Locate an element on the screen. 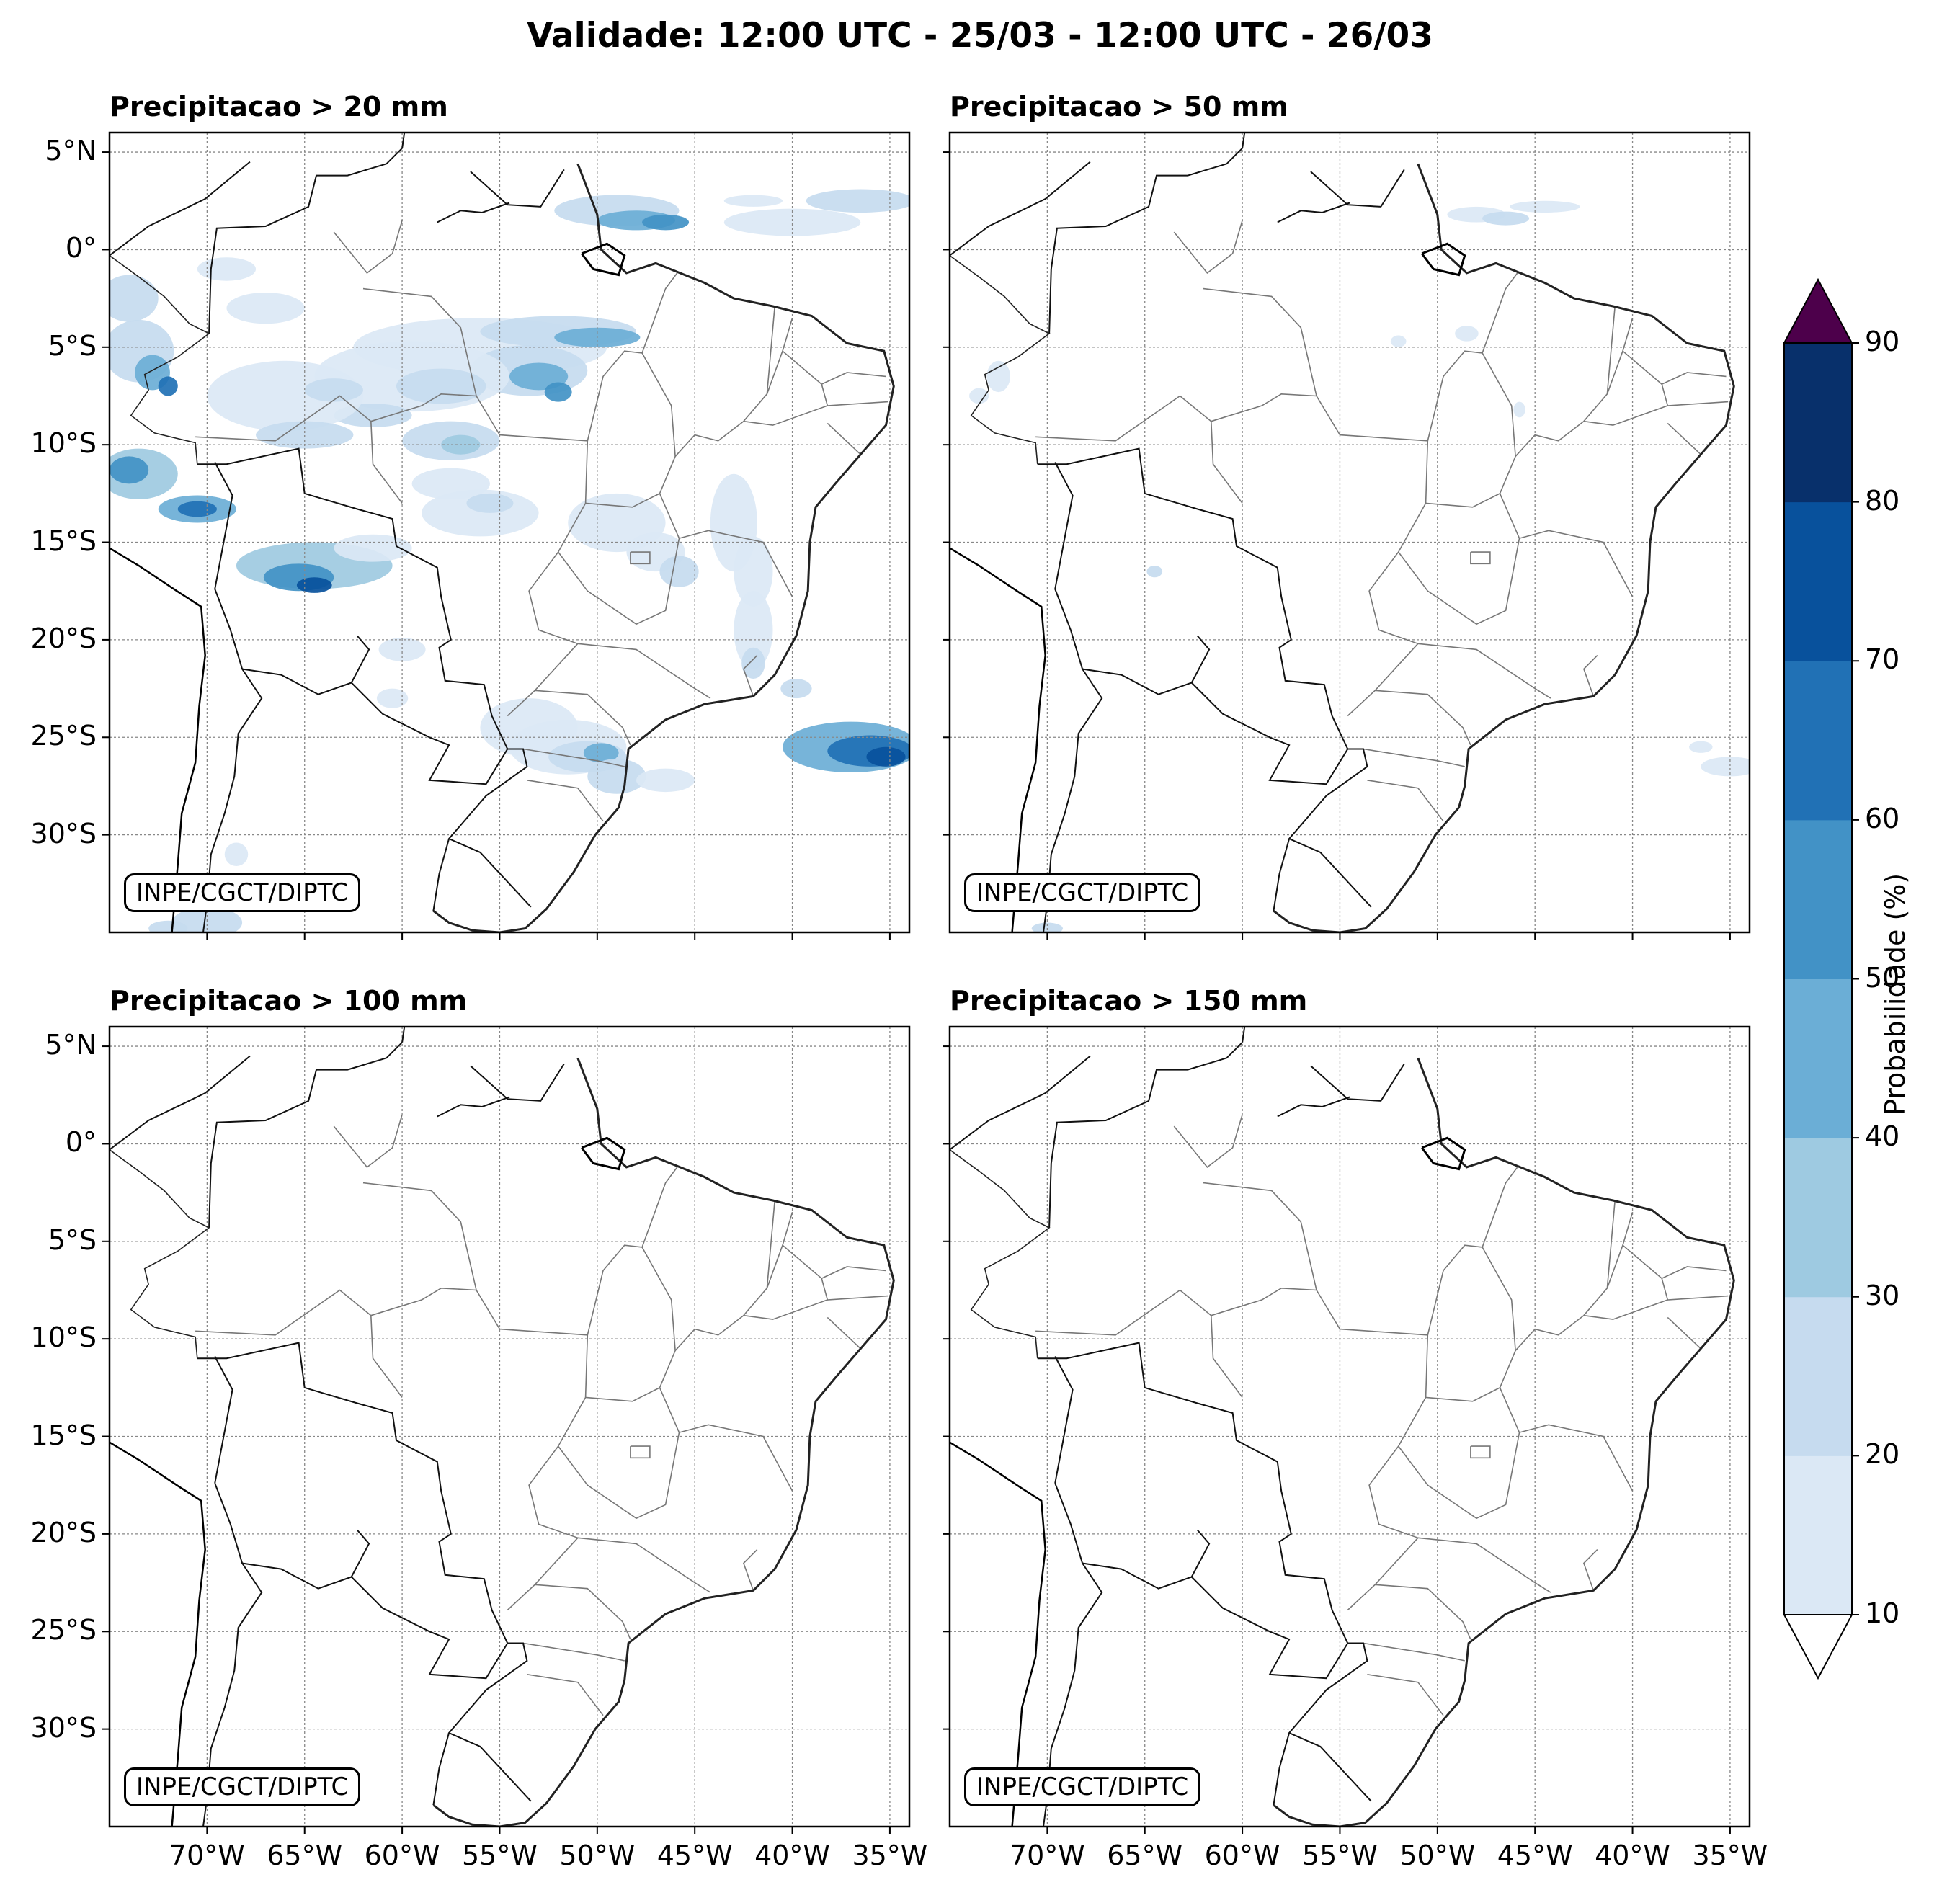  lon-tick-label: 70°W is located at coordinates (207, 1856).